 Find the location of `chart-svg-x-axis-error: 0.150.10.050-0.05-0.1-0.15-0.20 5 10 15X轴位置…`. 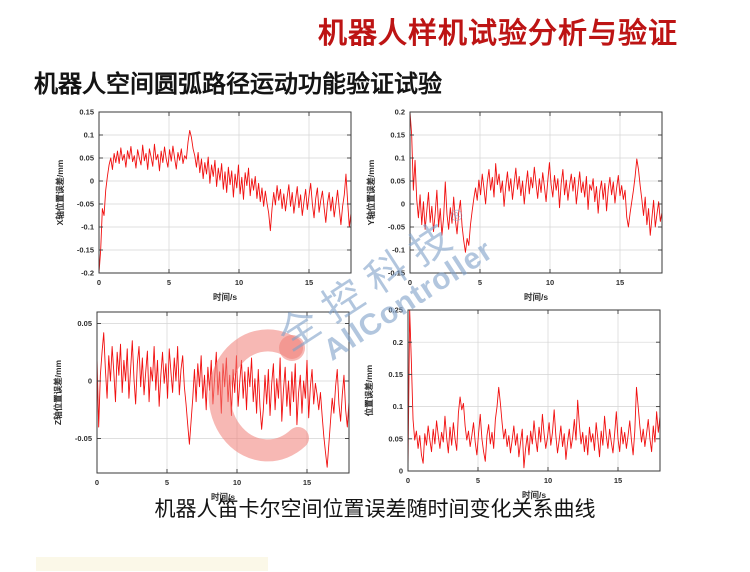

chart-svg-x-axis-error: 0.150.10.050-0.05-0.1-0.15-0.20 5 10 15X轴位置… is located at coordinates (203, 205).